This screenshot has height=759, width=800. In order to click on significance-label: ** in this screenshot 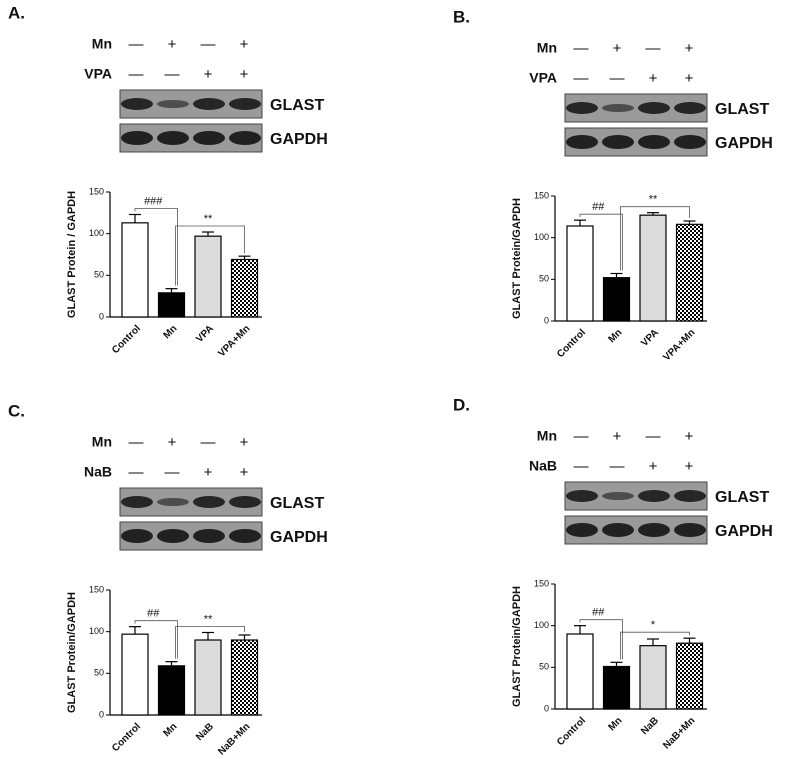, I will do `click(208, 219)`.